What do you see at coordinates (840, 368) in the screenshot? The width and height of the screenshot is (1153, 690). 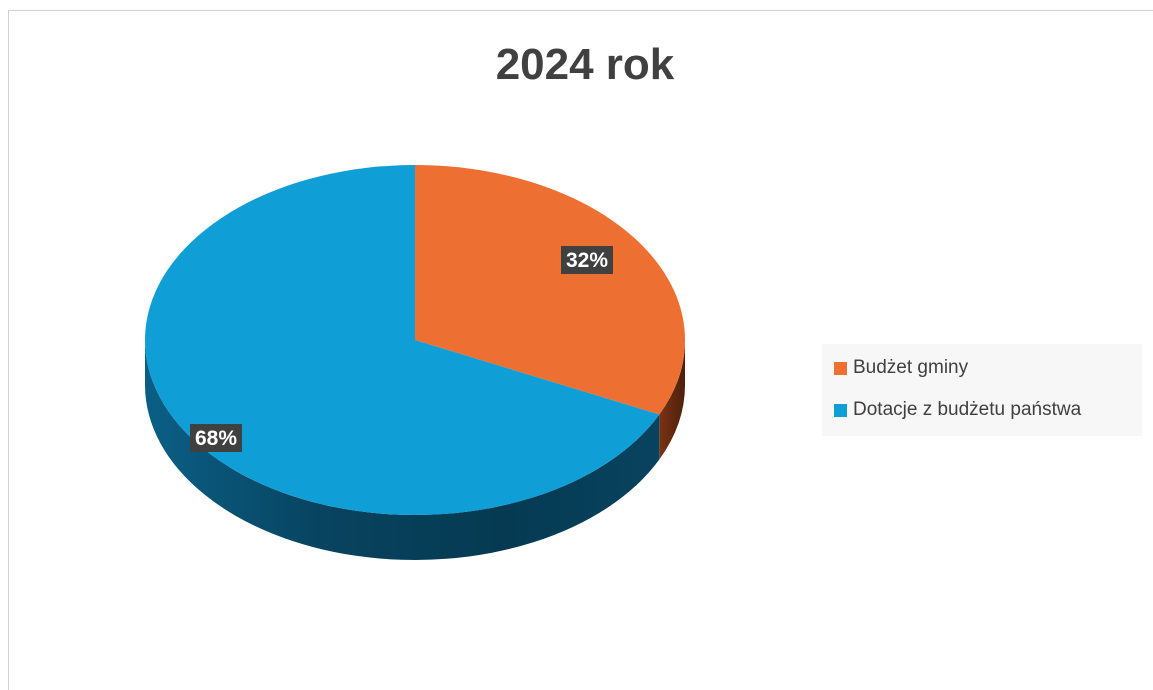 I see `legend-swatch-budzet-gminy` at bounding box center [840, 368].